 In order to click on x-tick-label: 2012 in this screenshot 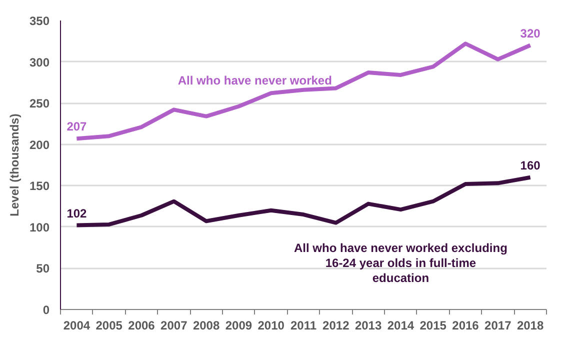, I will do `click(336, 325)`.